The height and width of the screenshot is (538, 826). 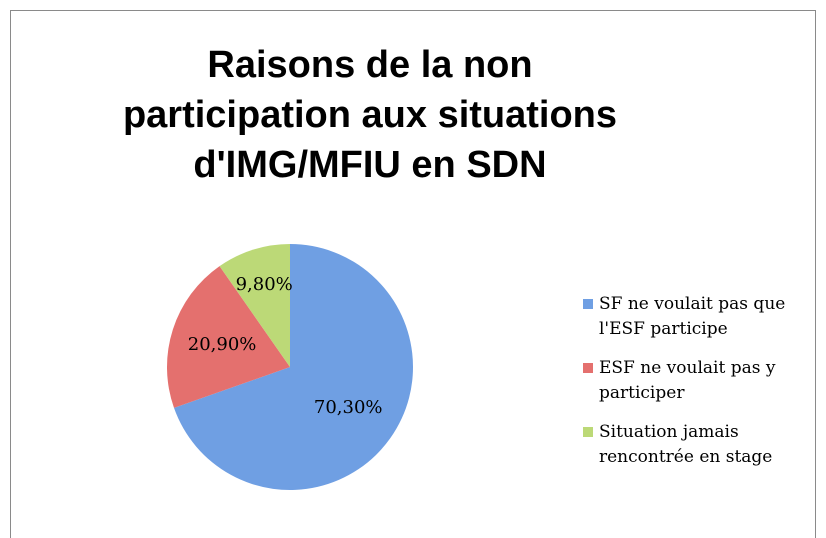 What do you see at coordinates (692, 316) in the screenshot?
I see `legend-label: SF ne voulait pas que l'ESF participe` at bounding box center [692, 316].